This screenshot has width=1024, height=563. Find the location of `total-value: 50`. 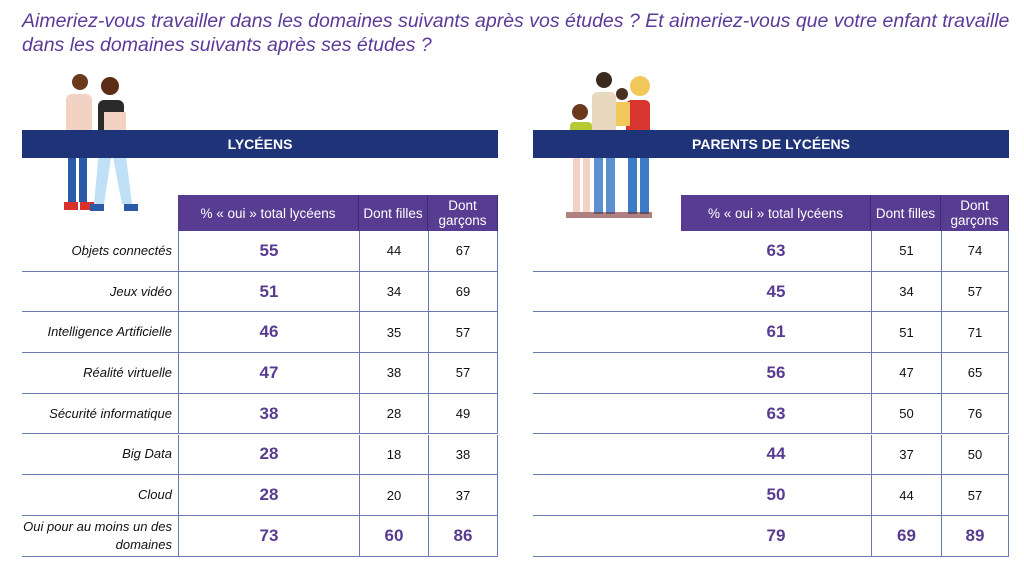

total-value: 50 is located at coordinates (776, 495).